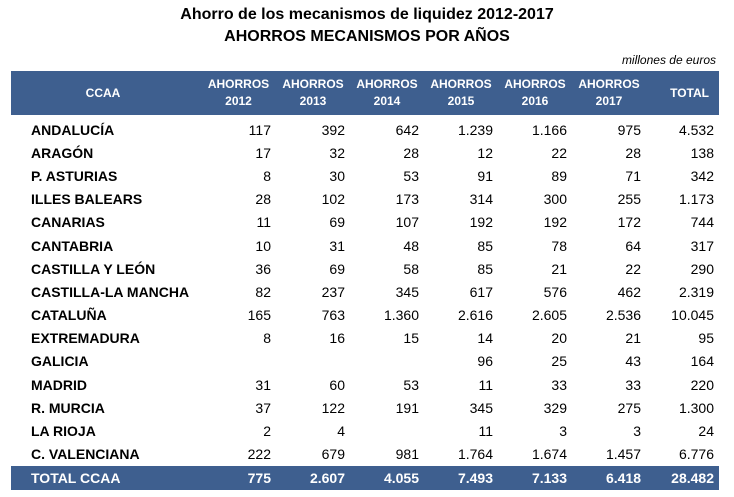 Image resolution: width=734 pixels, height=497 pixels. Describe the element at coordinates (633, 175) in the screenshot. I see `table-cell: 71` at that location.